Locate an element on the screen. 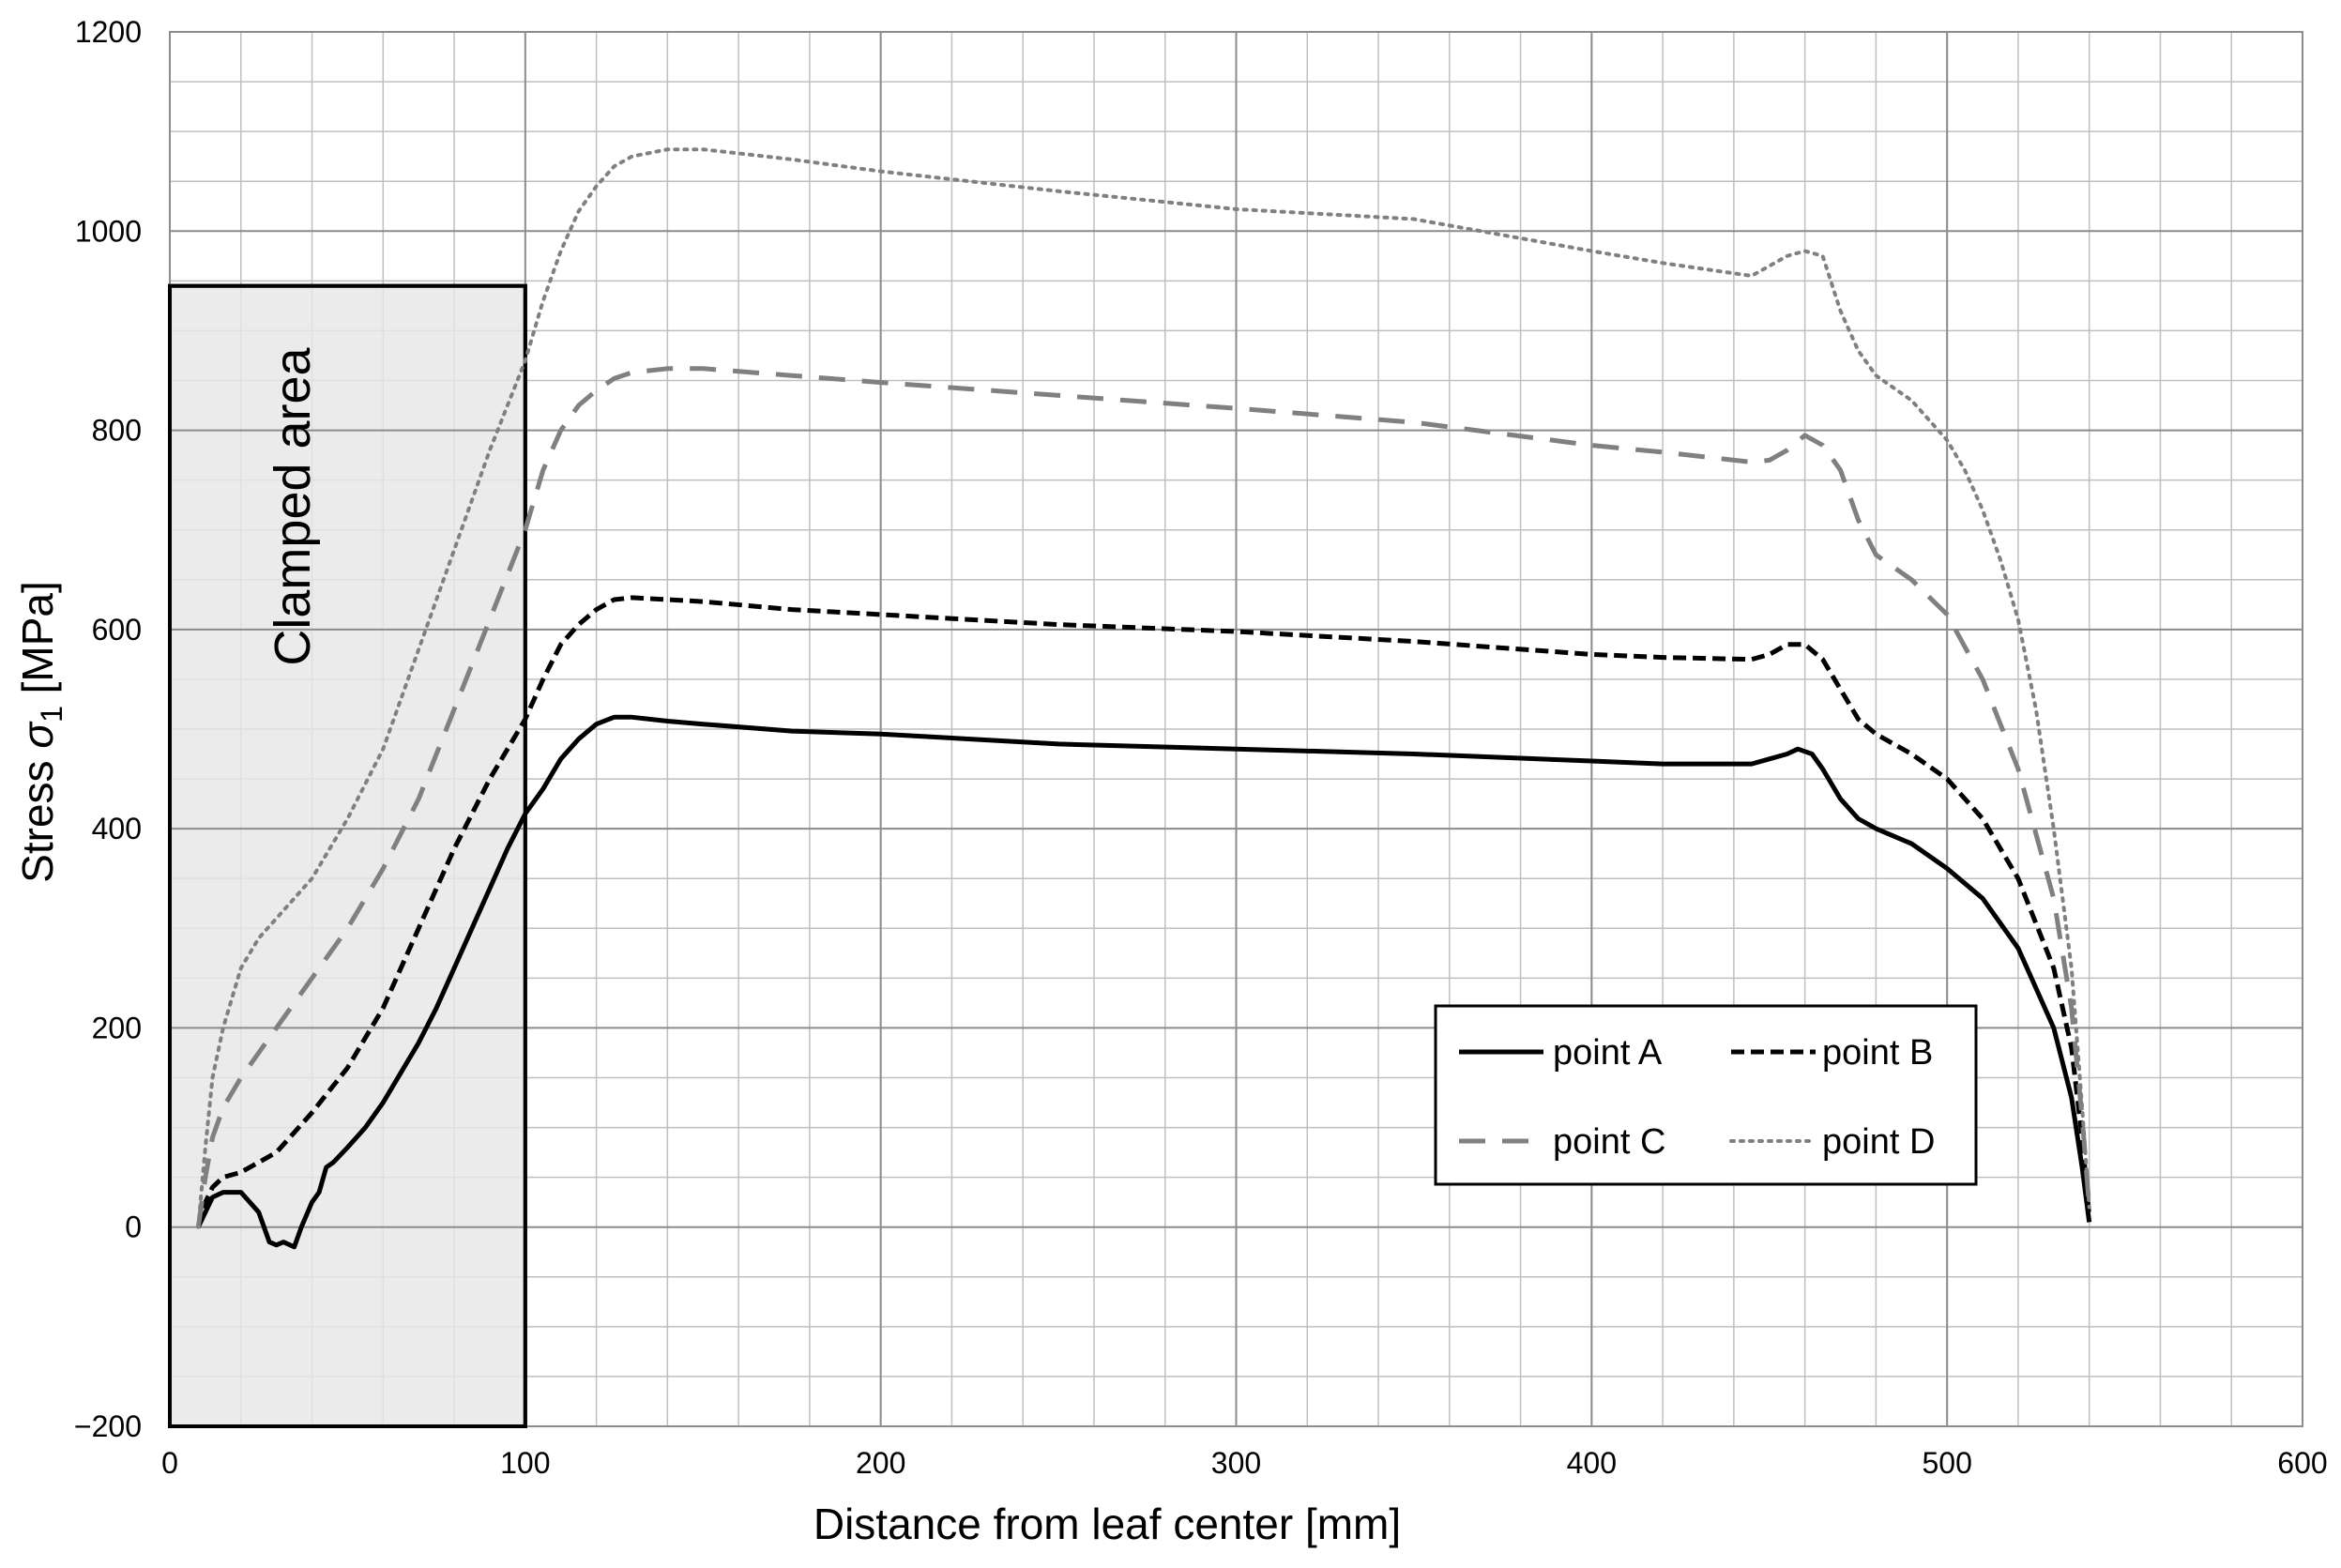  y-axis-title-prefix: Stress is located at coordinates (37, 816).